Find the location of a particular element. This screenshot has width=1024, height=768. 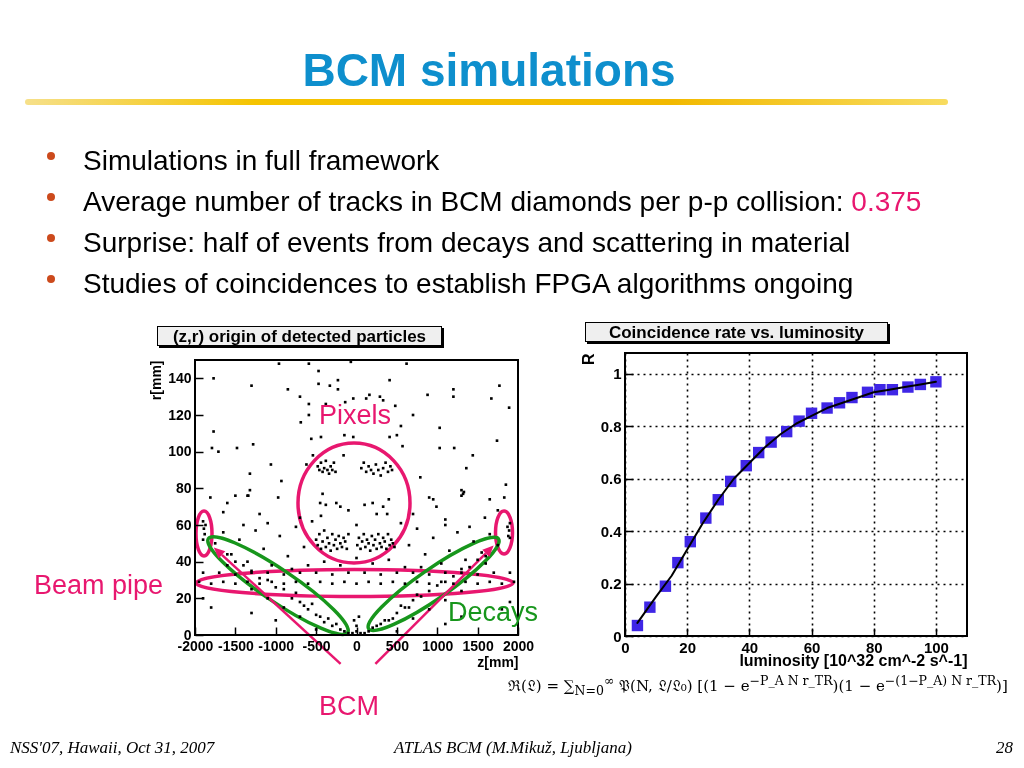

x-tick-label: 2000 is located at coordinates (518, 645).